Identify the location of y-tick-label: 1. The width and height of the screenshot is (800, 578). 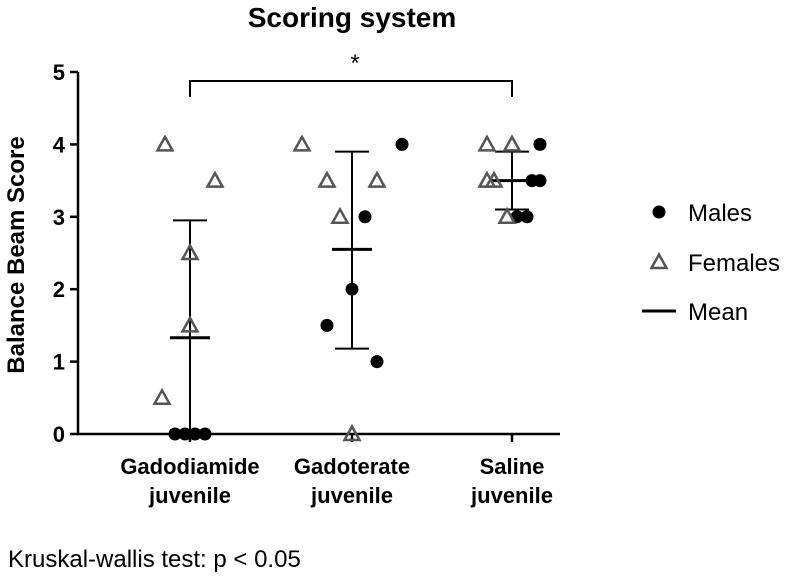
(59, 362).